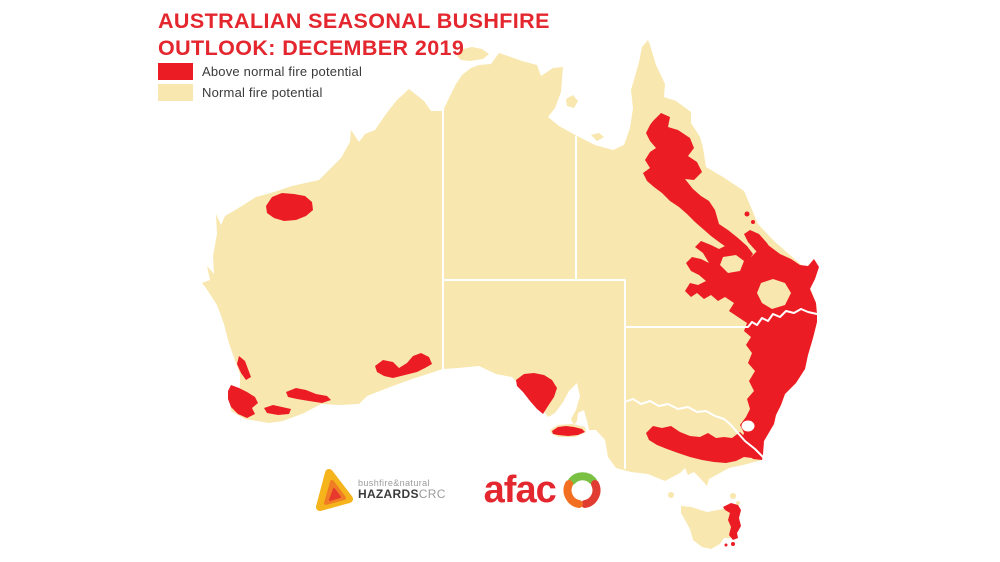 This screenshot has height=562, width=1000. I want to click on tiwi-islands, so click(473, 54).